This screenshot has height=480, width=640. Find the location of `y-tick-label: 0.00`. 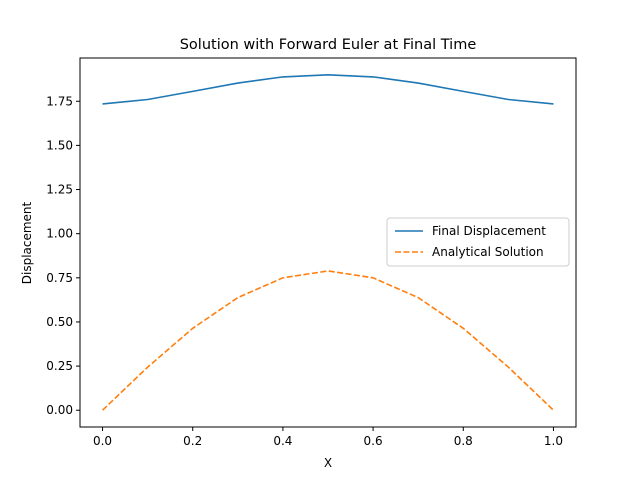

y-tick-label: 0.00 is located at coordinates (59, 410).